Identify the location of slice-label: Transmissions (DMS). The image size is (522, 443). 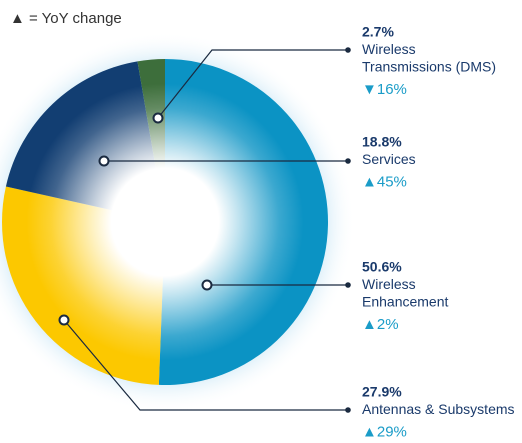
(429, 67).